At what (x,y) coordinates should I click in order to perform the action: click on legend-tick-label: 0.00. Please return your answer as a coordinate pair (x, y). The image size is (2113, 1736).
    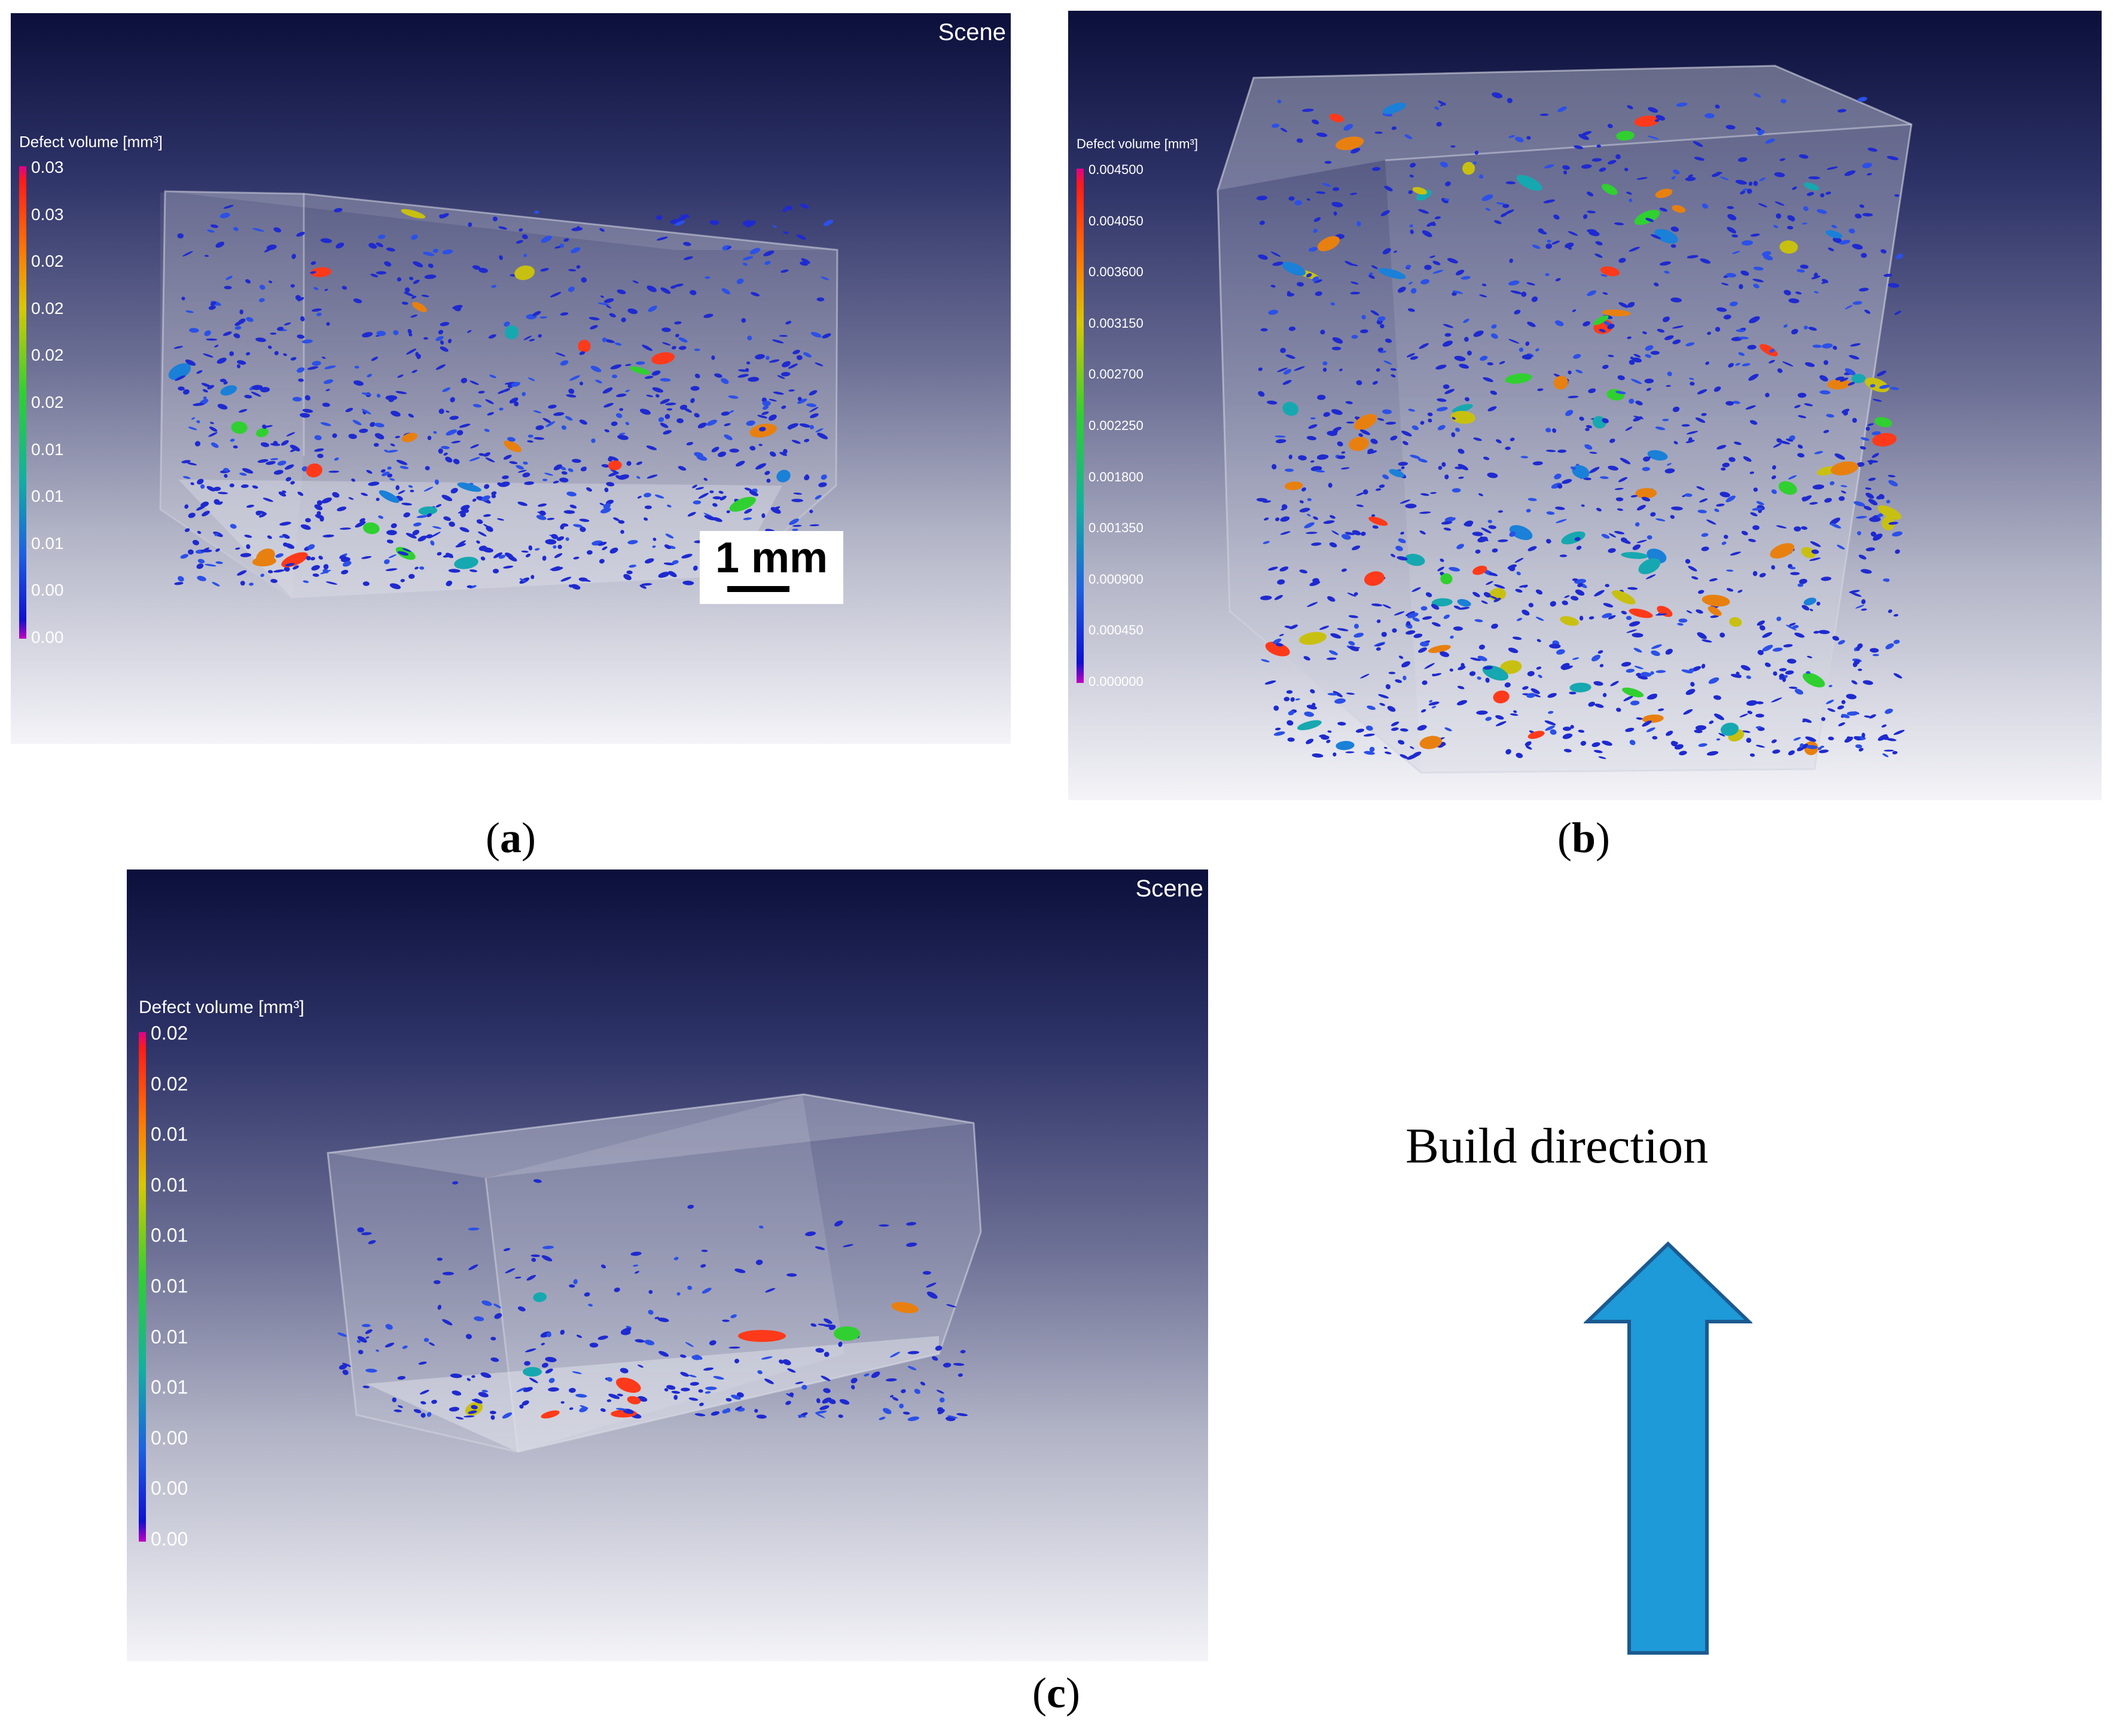
    Looking at the image, I should click on (169, 1438).